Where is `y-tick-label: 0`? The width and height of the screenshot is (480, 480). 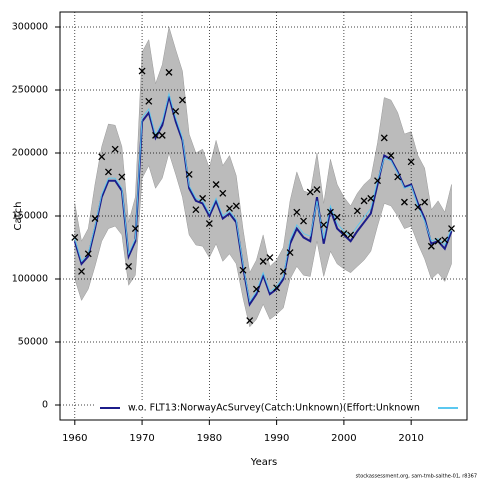 y-tick-label: 0 is located at coordinates (45, 405).